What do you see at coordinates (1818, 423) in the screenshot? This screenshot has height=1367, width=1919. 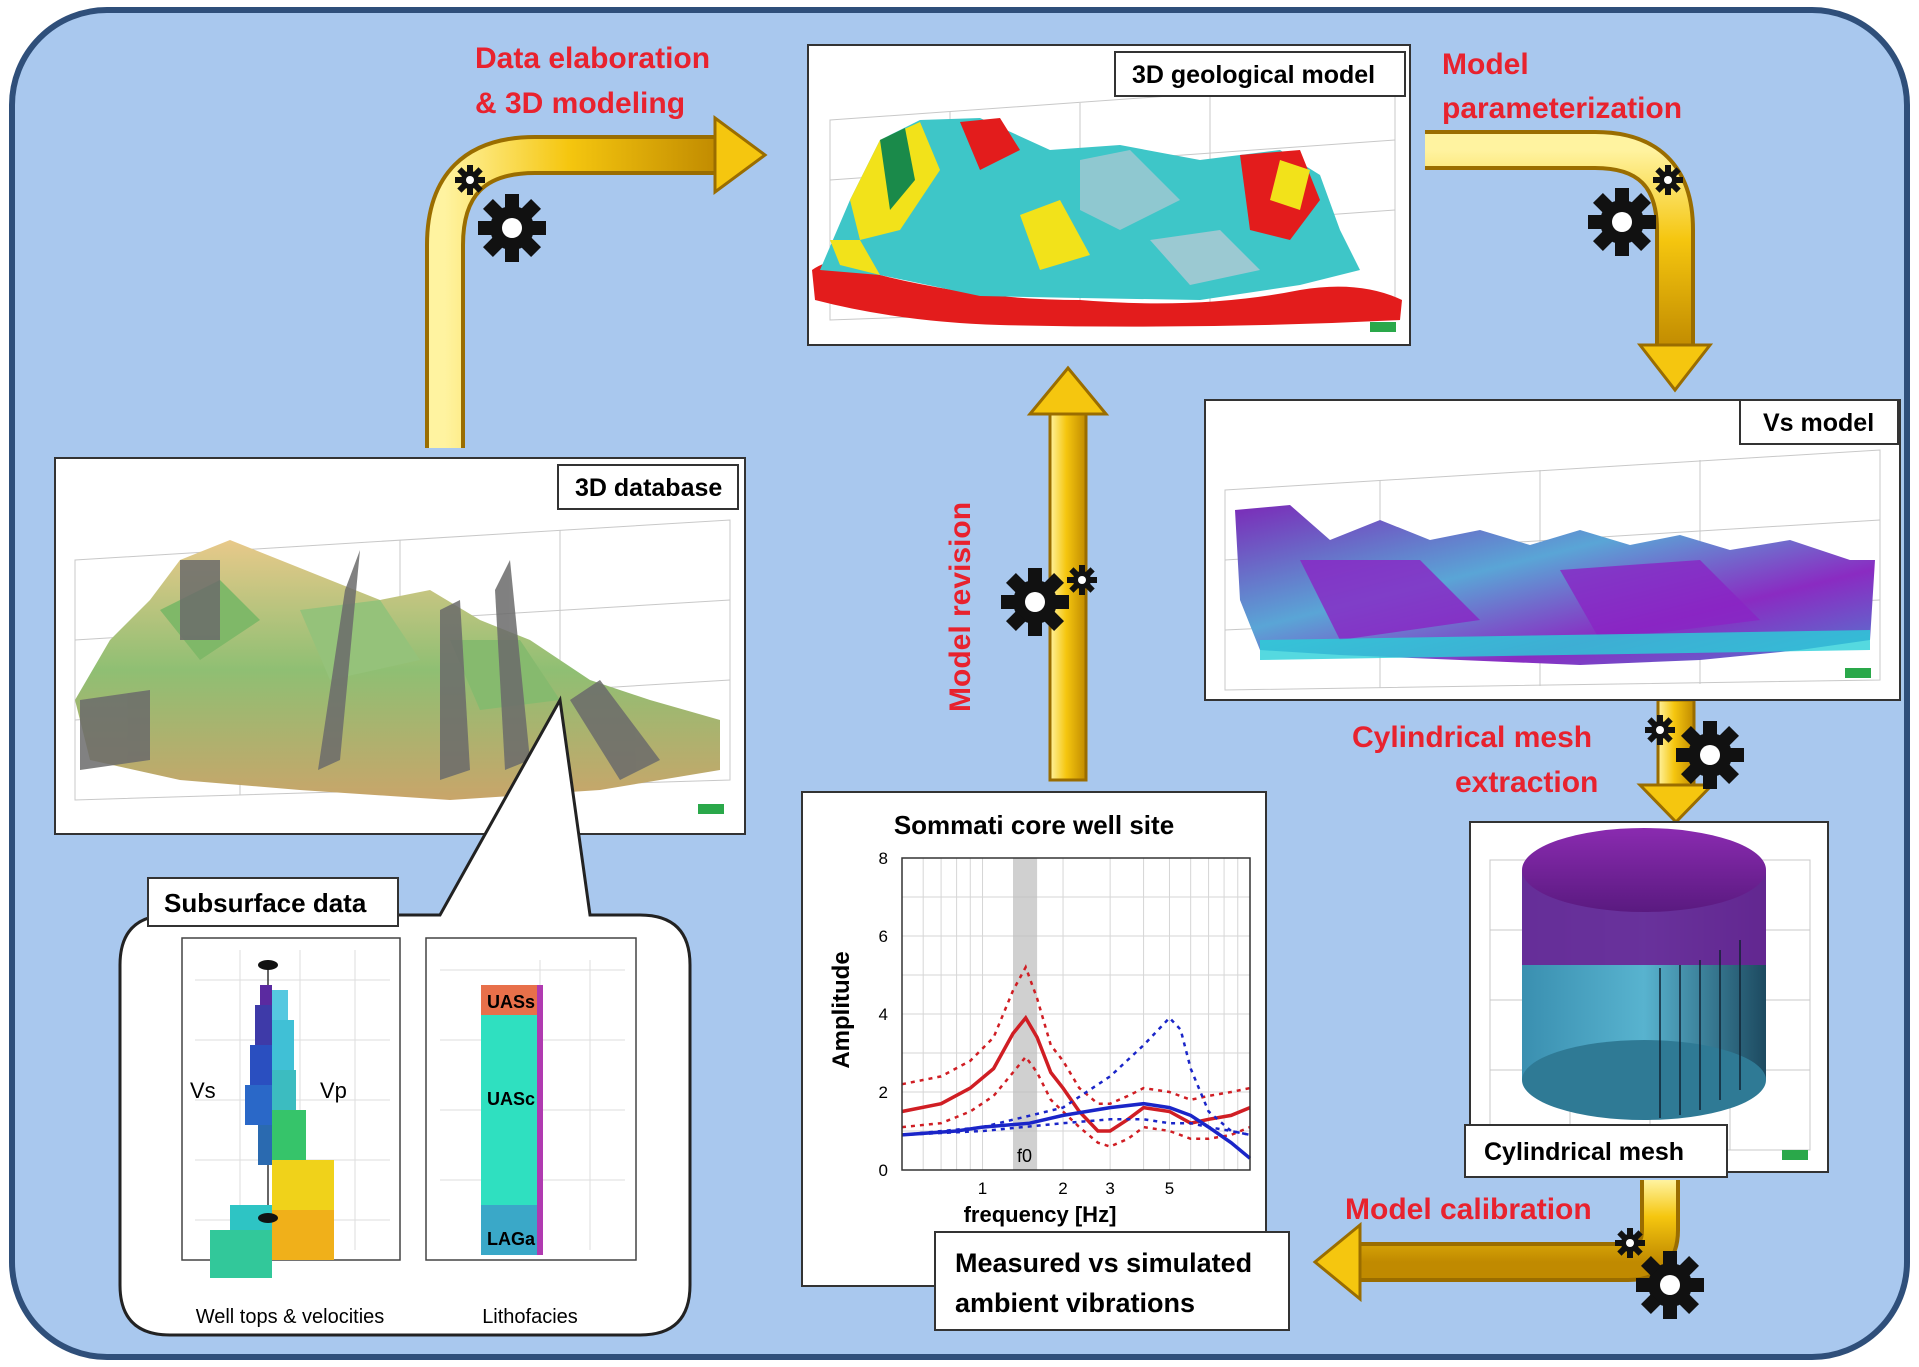 I see `vs-model-title: Vs model` at bounding box center [1818, 423].